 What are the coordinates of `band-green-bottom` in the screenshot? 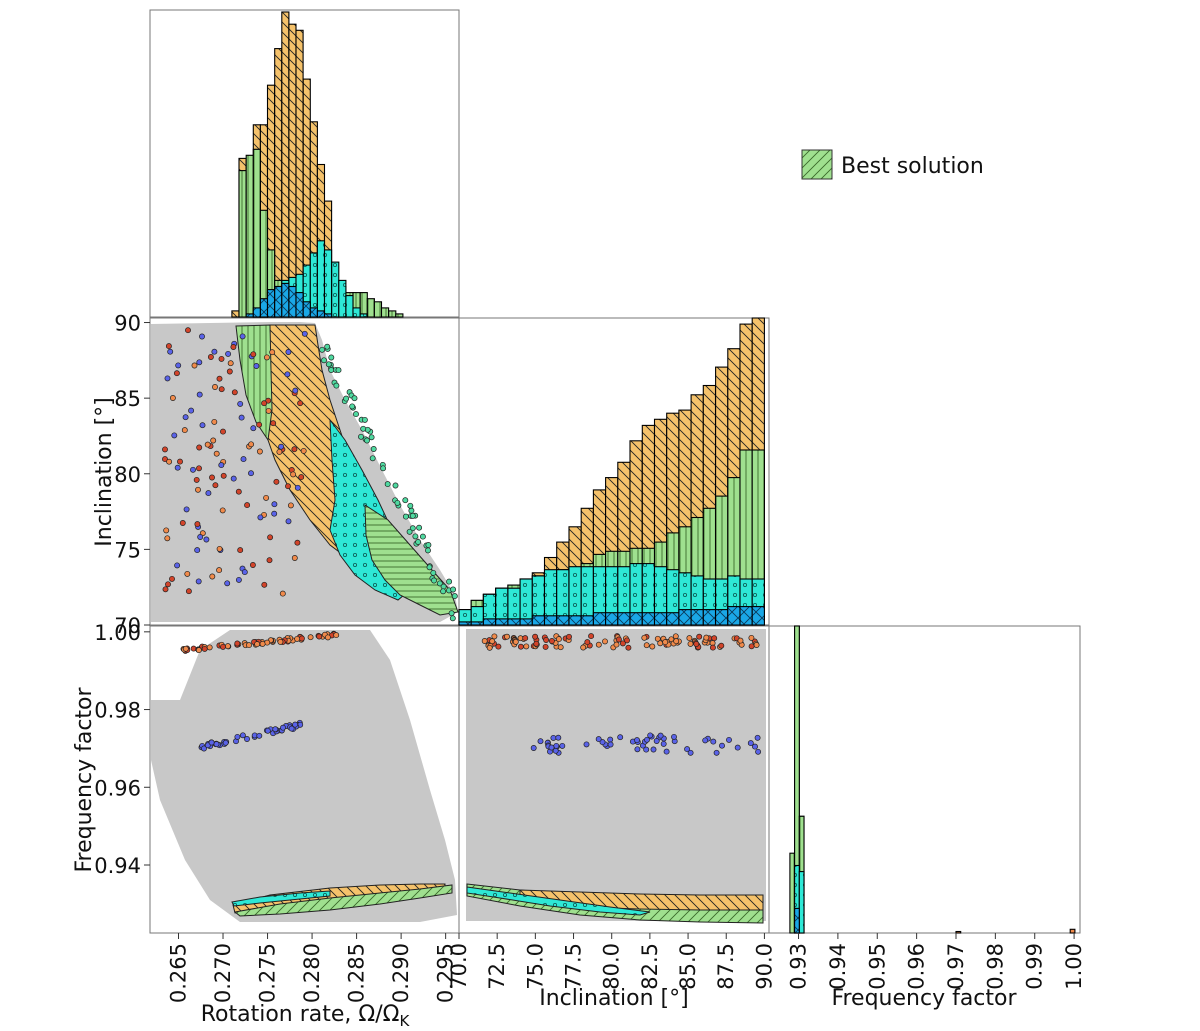 It's located at (343, 900).